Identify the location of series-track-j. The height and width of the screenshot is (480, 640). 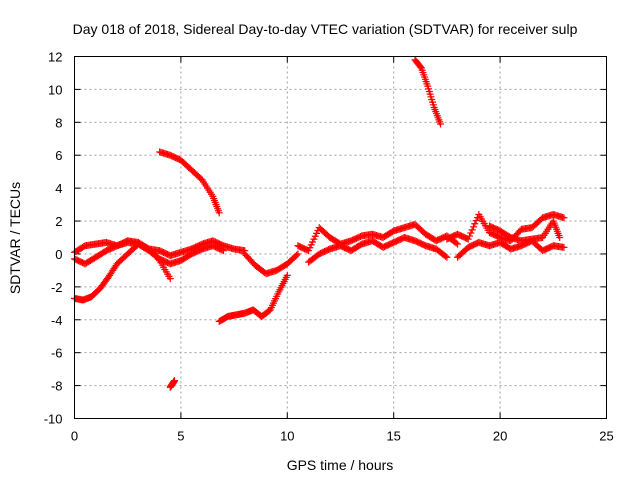
(428, 92).